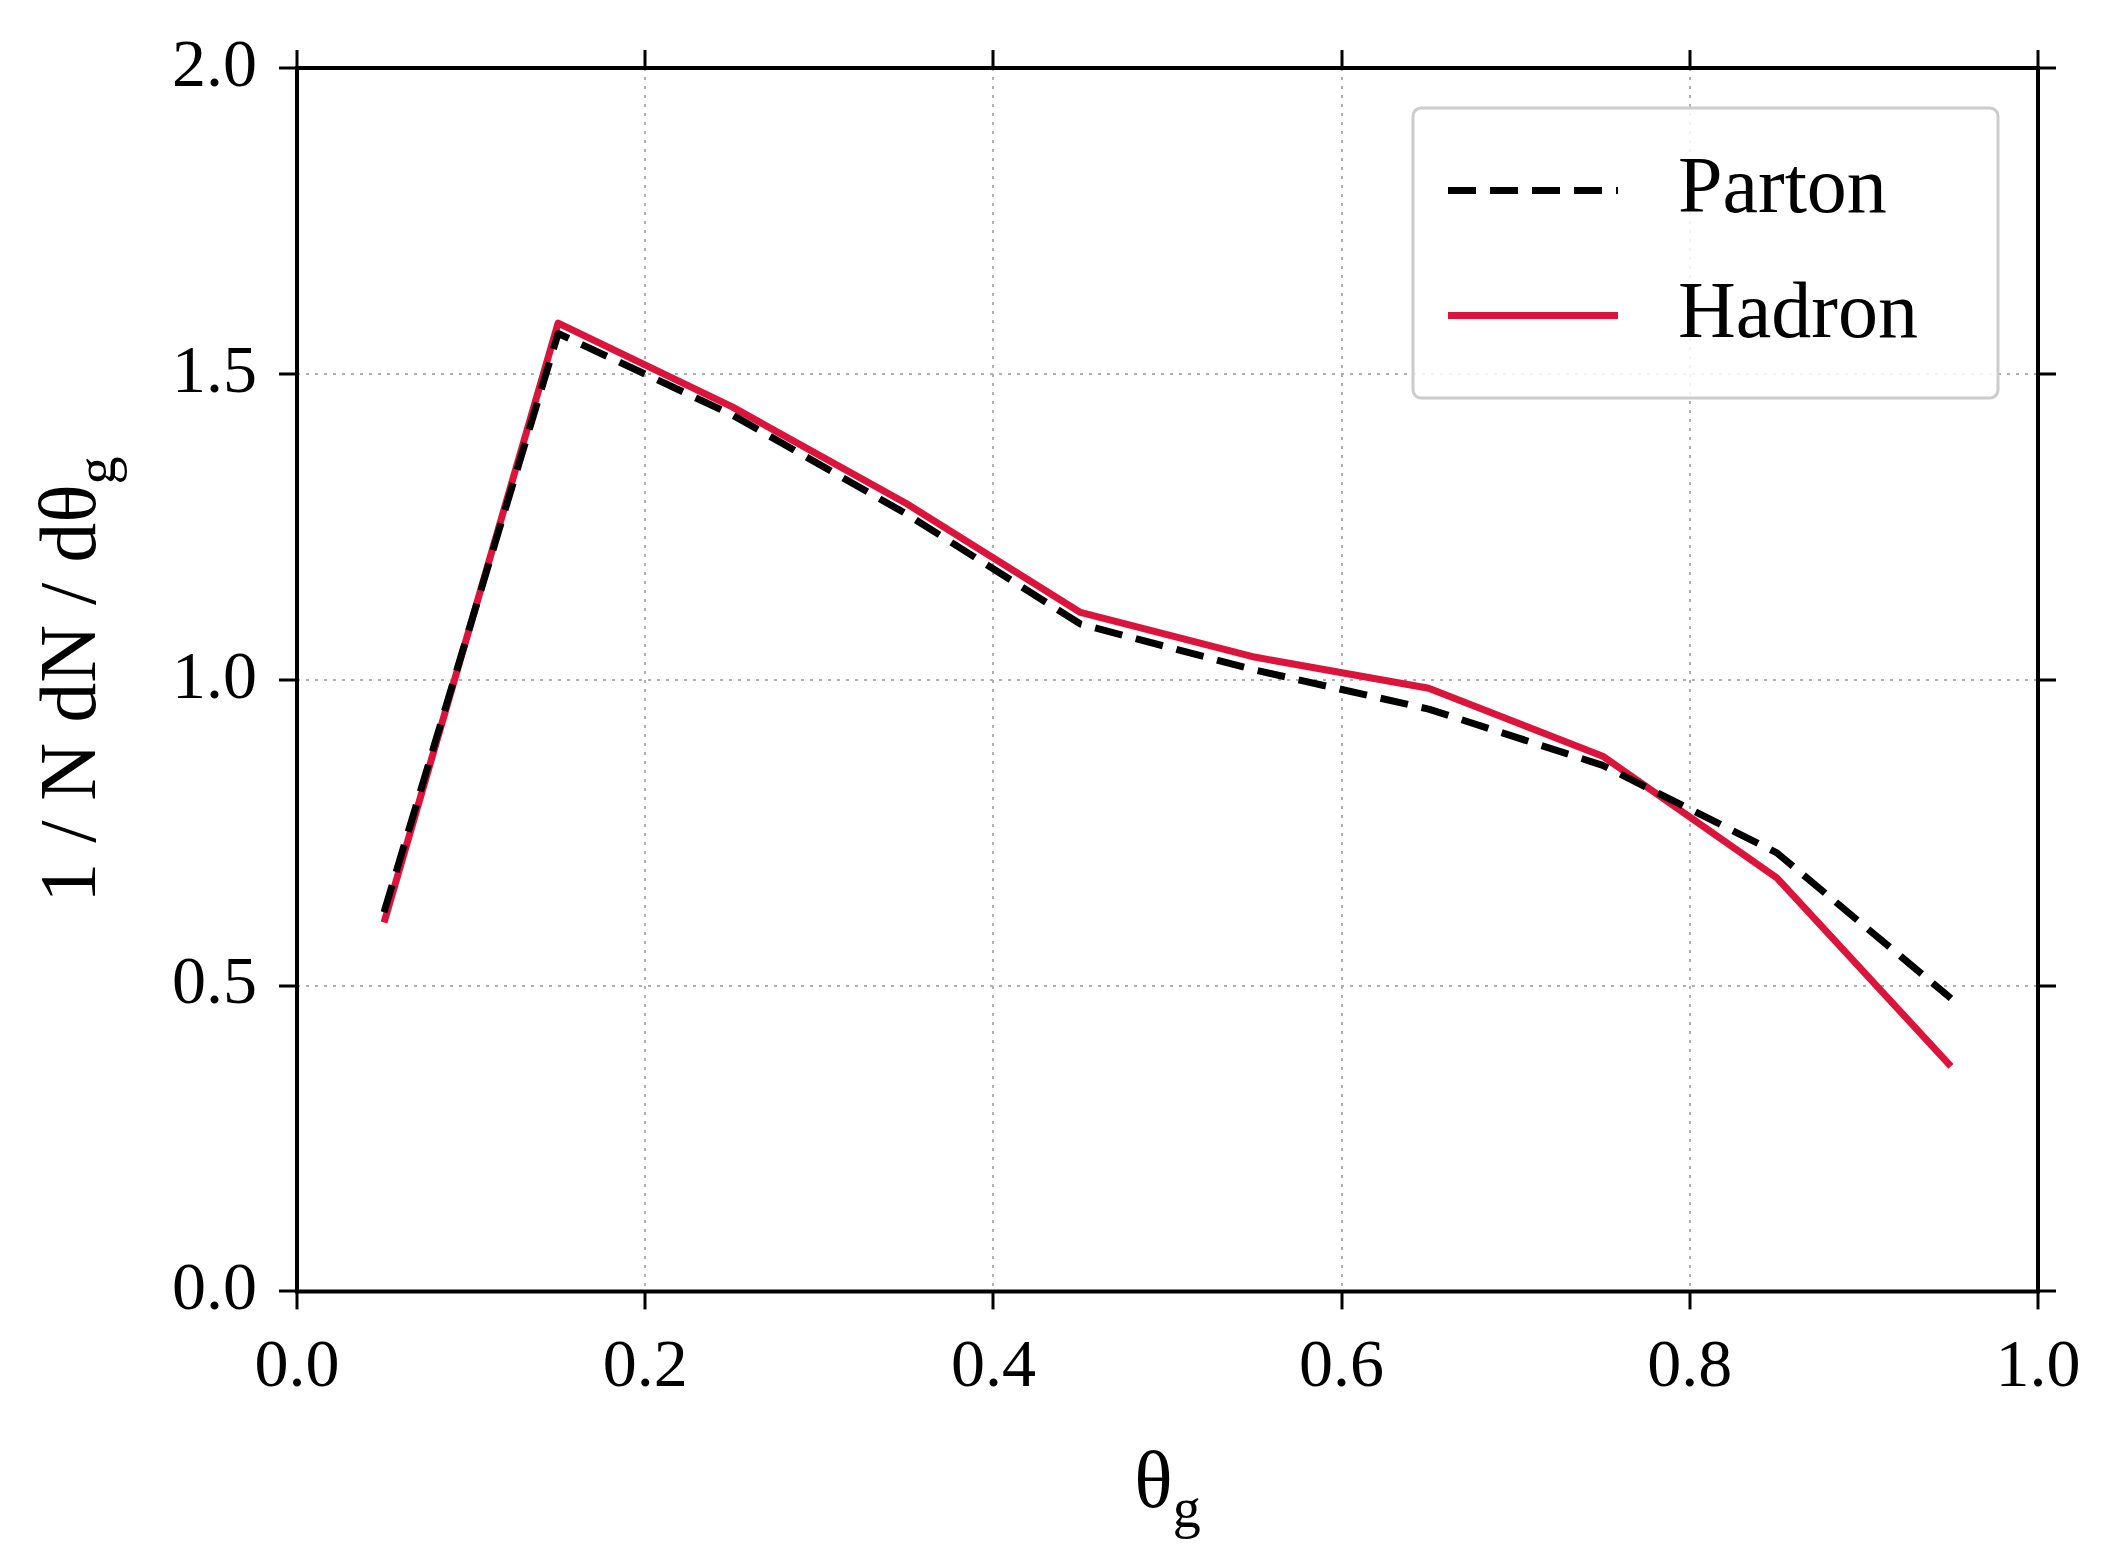  Describe the element at coordinates (214, 368) in the screenshot. I see `y-tick-label: 1.5` at that location.